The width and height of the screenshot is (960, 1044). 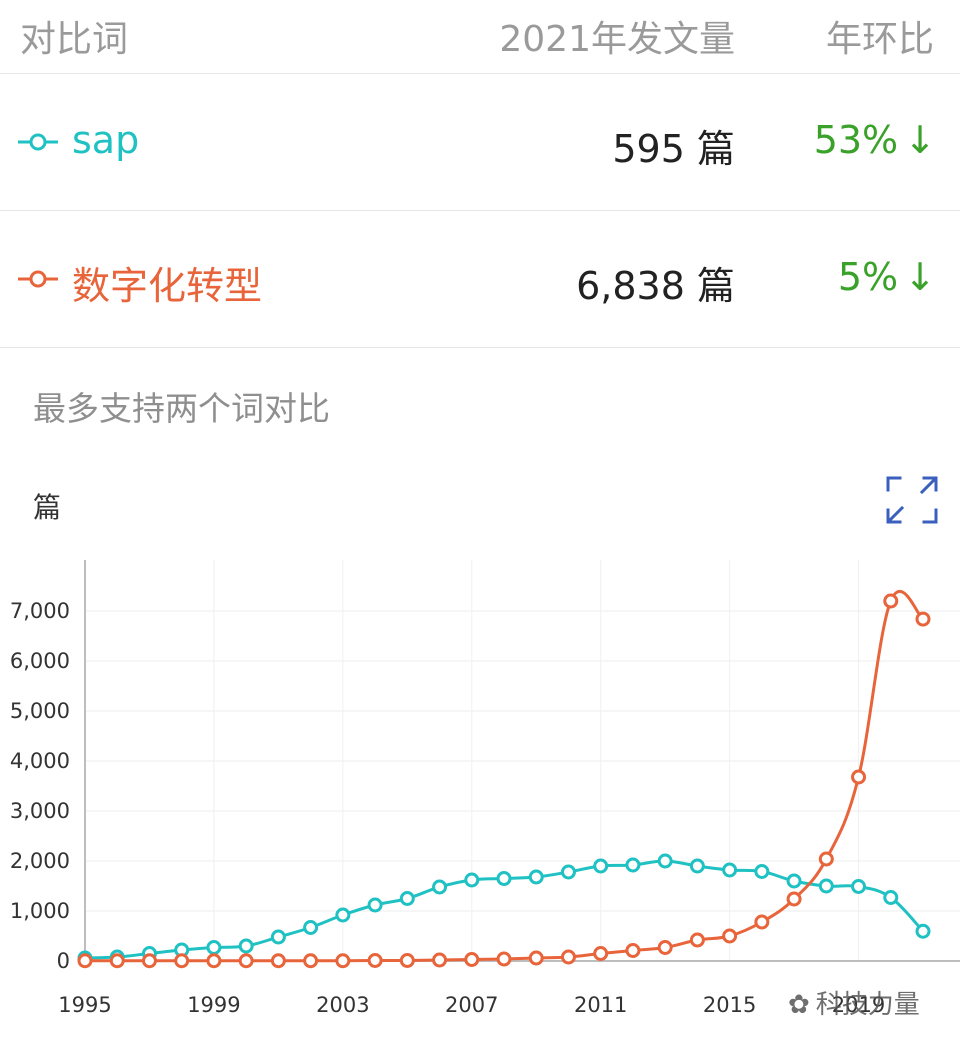 I want to click on term-label: 数字化转型, so click(x=167, y=286).